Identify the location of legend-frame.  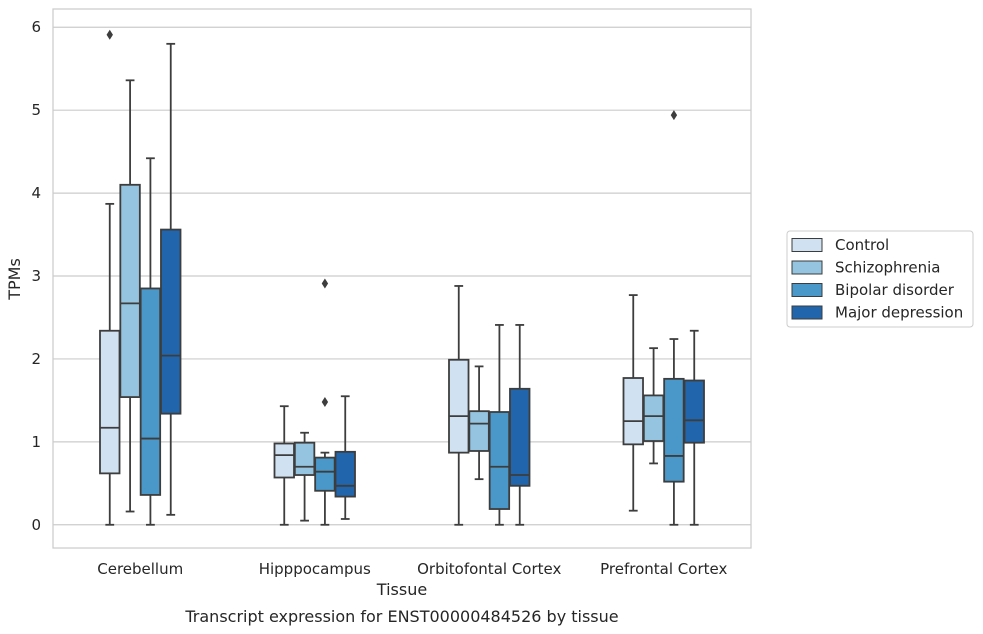
(880, 279).